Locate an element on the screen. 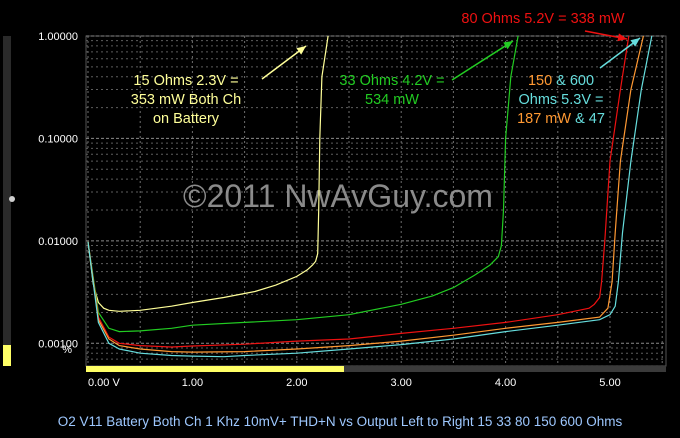 The width and height of the screenshot is (680, 438). x-tick-label: 1.00 is located at coordinates (192, 383).